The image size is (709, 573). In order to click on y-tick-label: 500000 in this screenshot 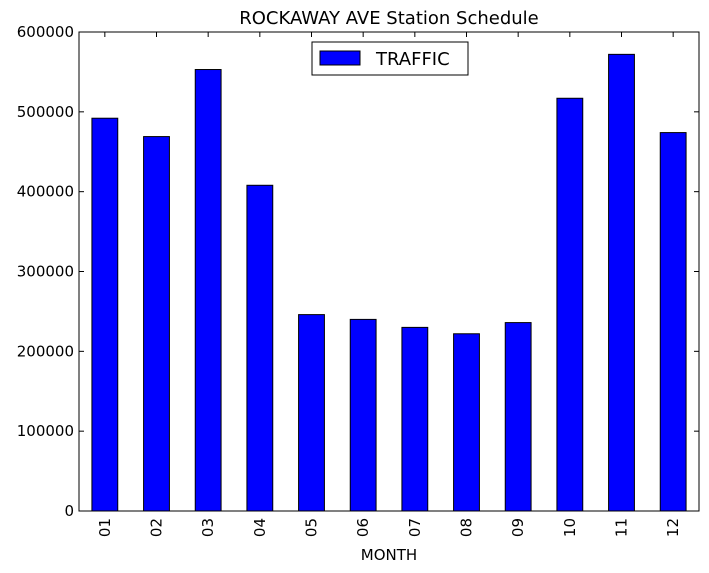, I will do `click(45, 112)`.